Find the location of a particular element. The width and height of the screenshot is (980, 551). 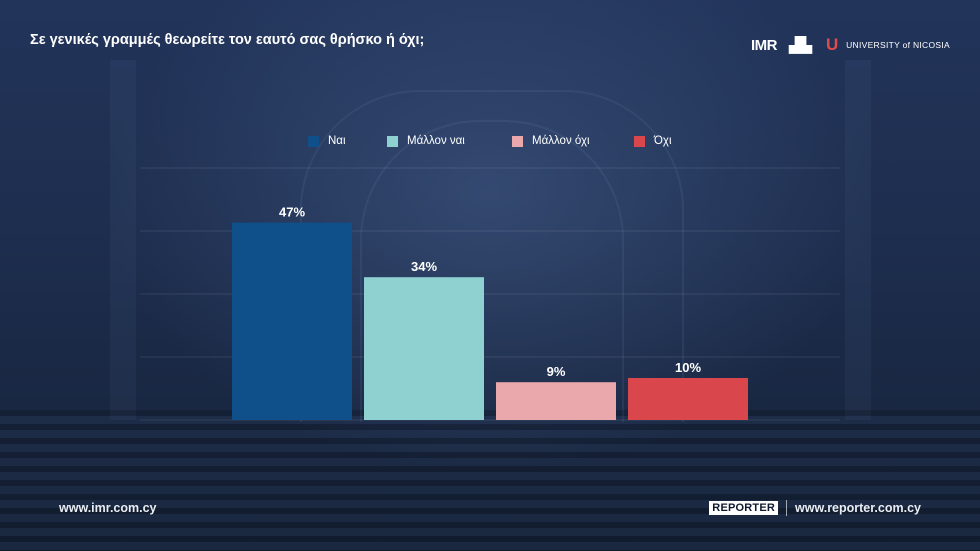

legend-item-2: Μάλλον ναι is located at coordinates (426, 141).